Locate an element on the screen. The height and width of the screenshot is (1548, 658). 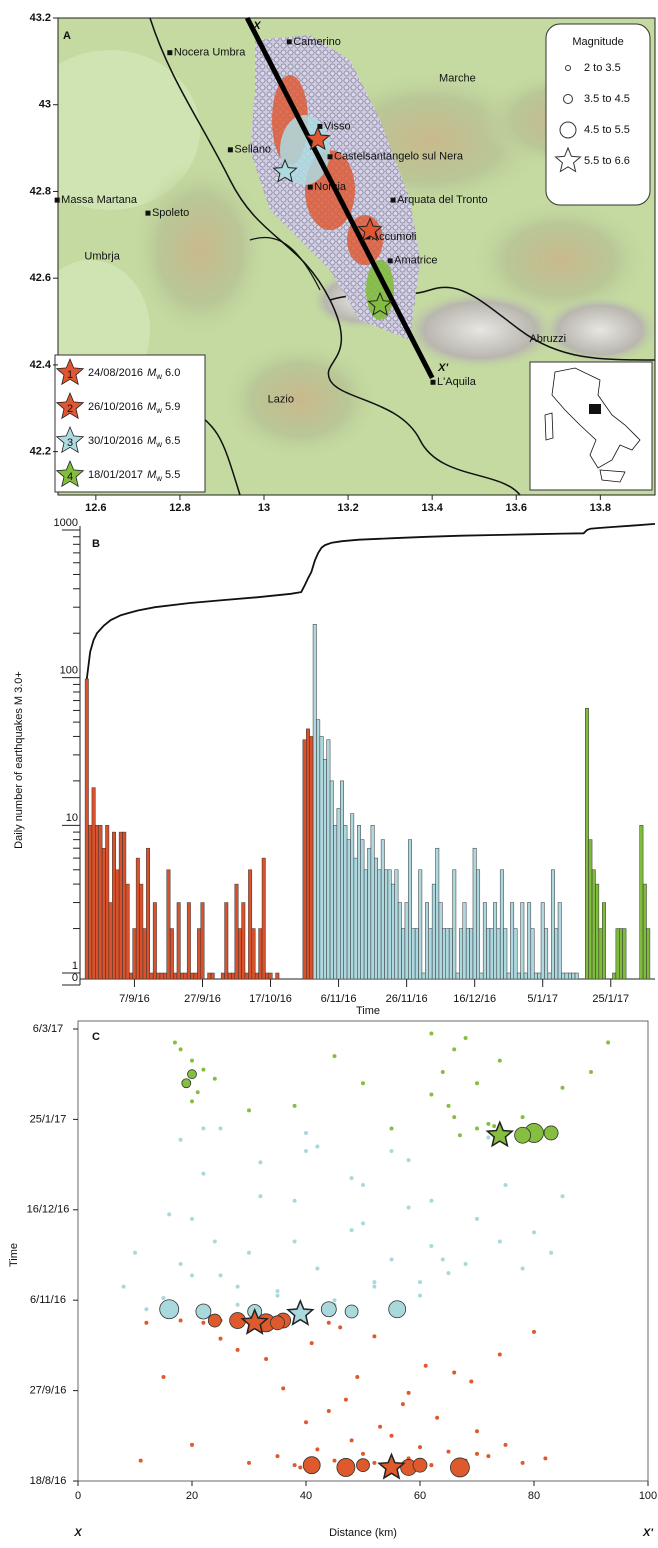
x-tick-label: 13 is located at coordinates (264, 508).